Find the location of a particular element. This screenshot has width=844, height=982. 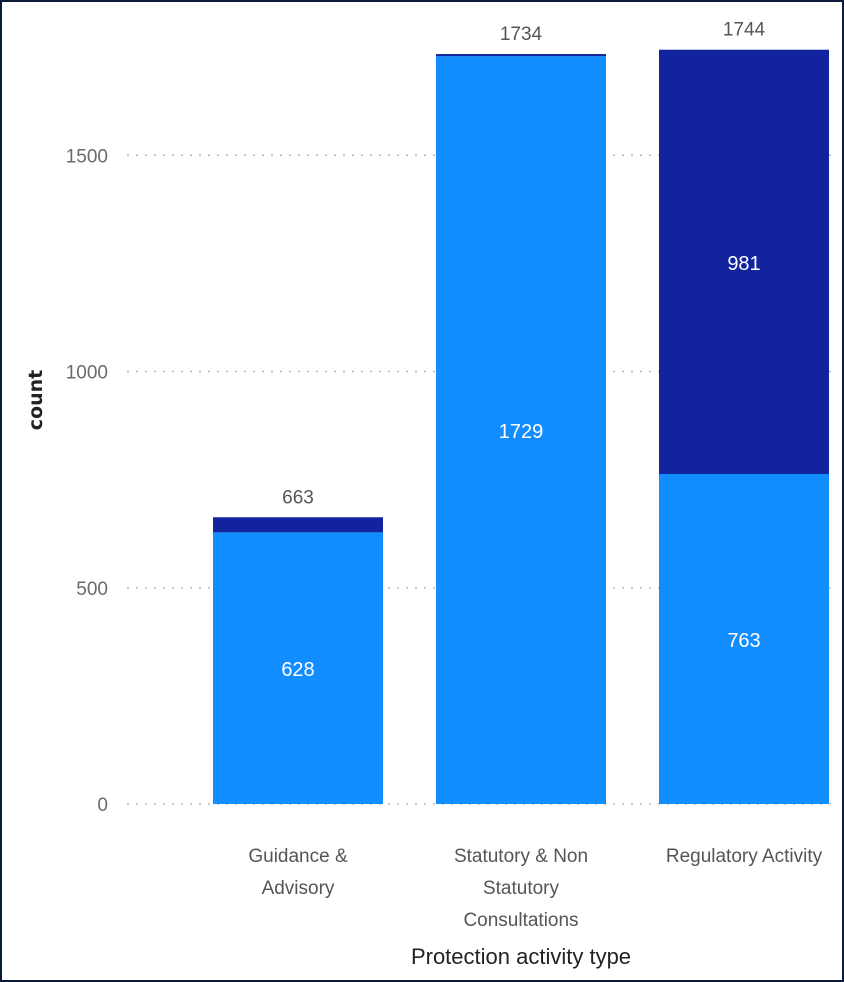

bar-value-label: 628 is located at coordinates (297, 670).